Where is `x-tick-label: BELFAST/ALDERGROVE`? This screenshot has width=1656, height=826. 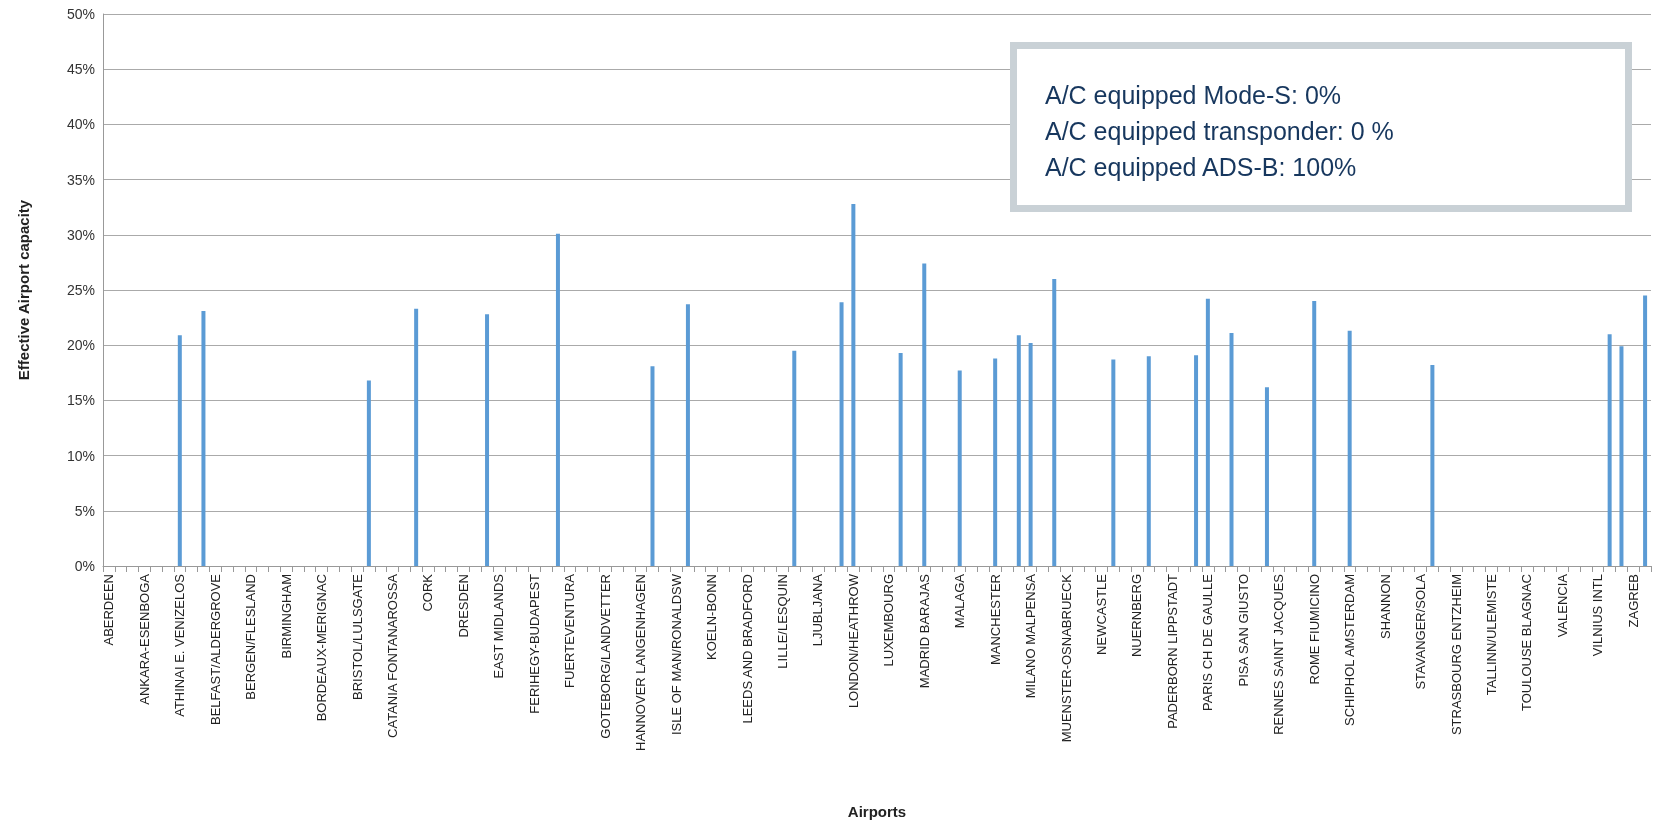 x-tick-label: BELFAST/ALDERGROVE is located at coordinates (215, 649).